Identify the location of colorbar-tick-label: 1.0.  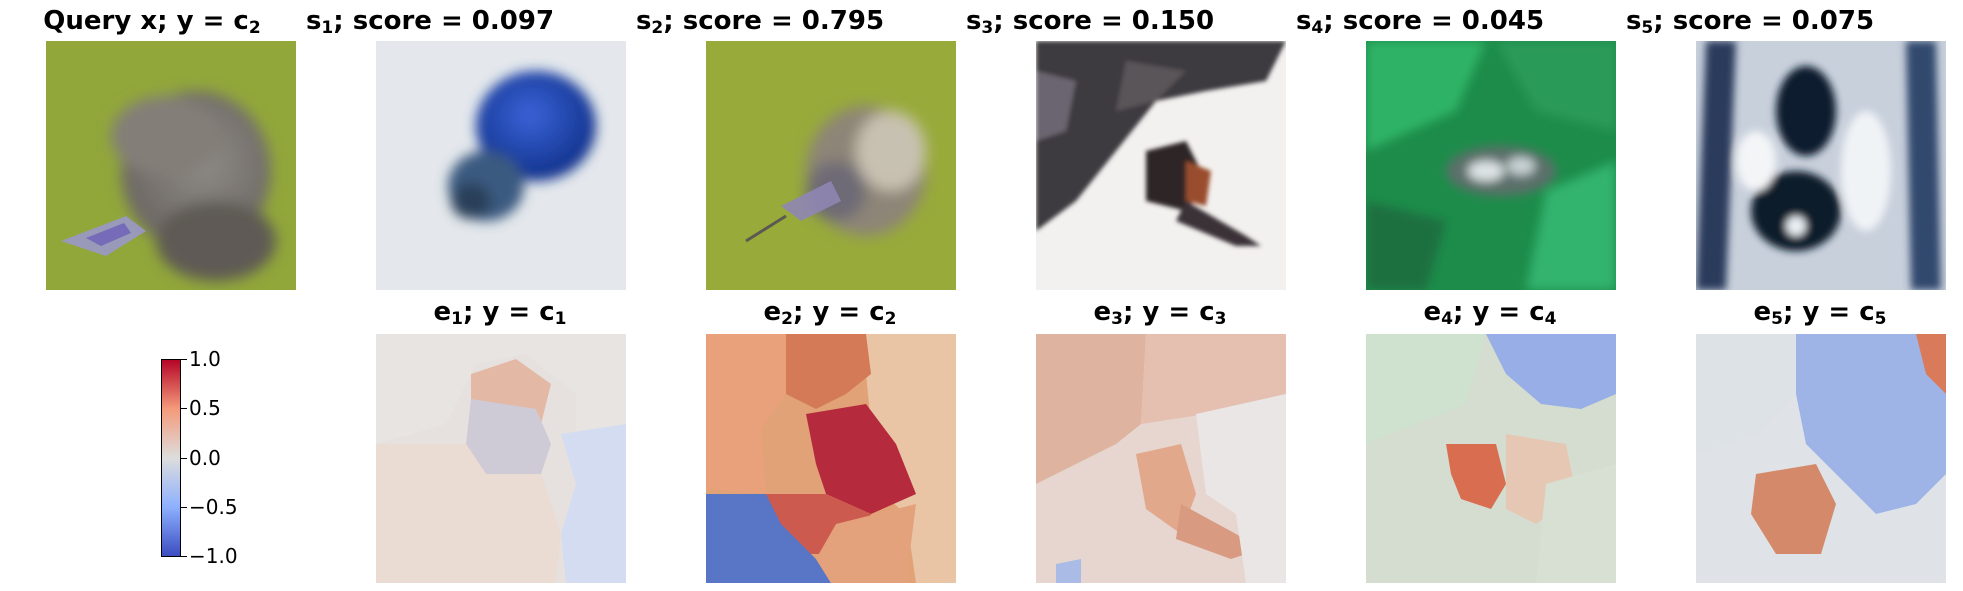
(205, 359).